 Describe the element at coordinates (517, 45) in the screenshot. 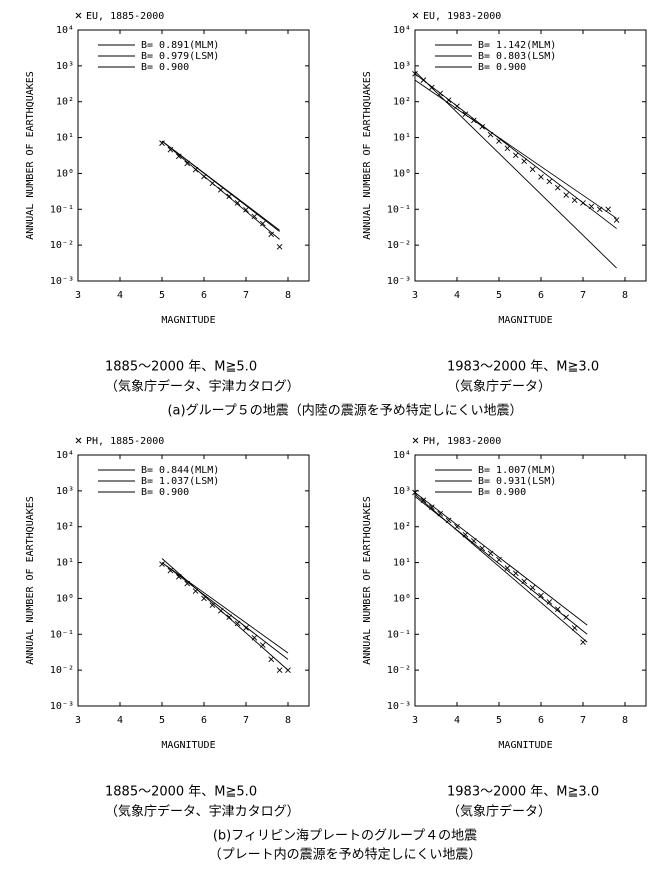

I see `legend-label: B= 1.142(MLM)` at that location.